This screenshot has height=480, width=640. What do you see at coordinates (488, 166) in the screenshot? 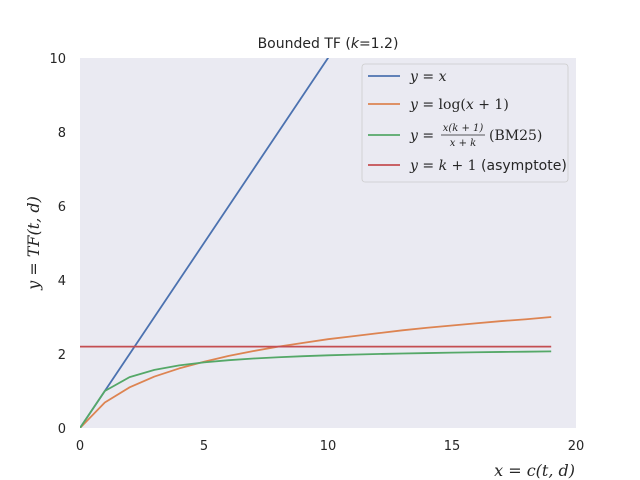
I see `legend-label-asymptote: y = k + 1 (asymptote)` at bounding box center [488, 166].